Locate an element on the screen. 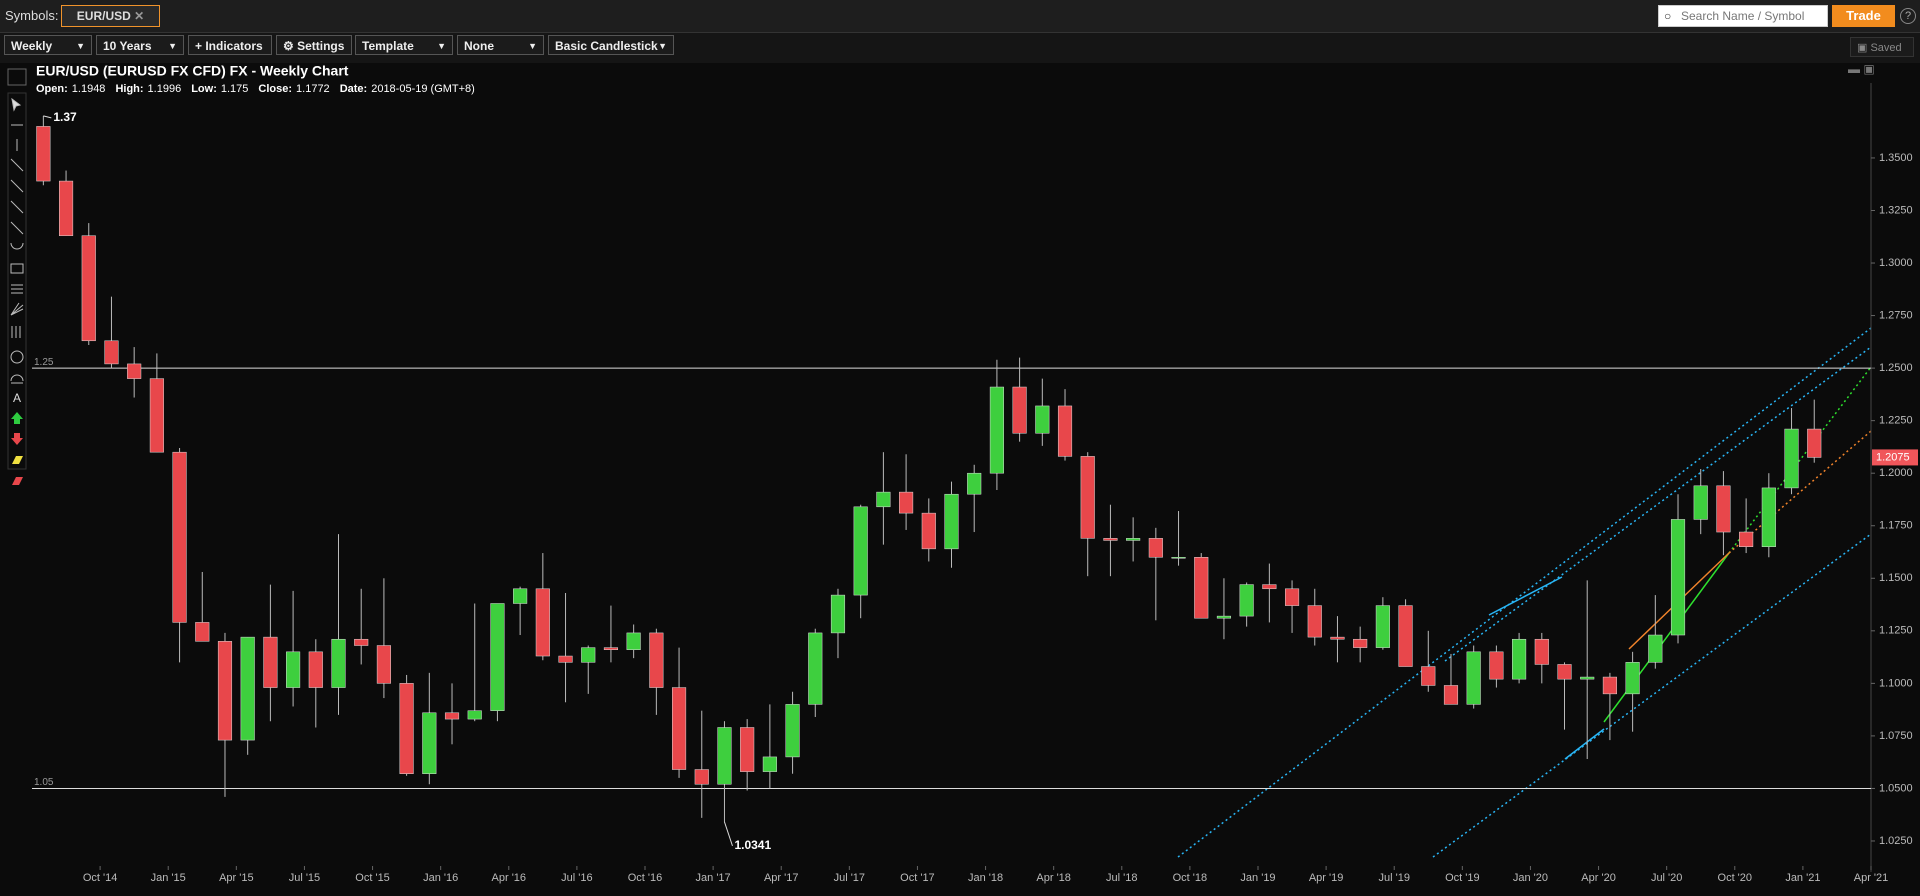  x-tick-label: Jan '21 is located at coordinates (1802, 878).